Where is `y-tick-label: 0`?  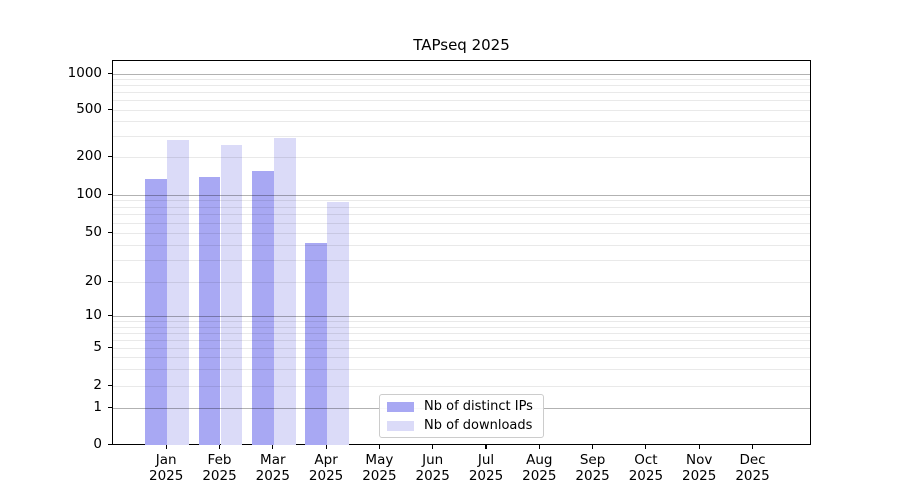 y-tick-label: 0 is located at coordinates (97, 443).